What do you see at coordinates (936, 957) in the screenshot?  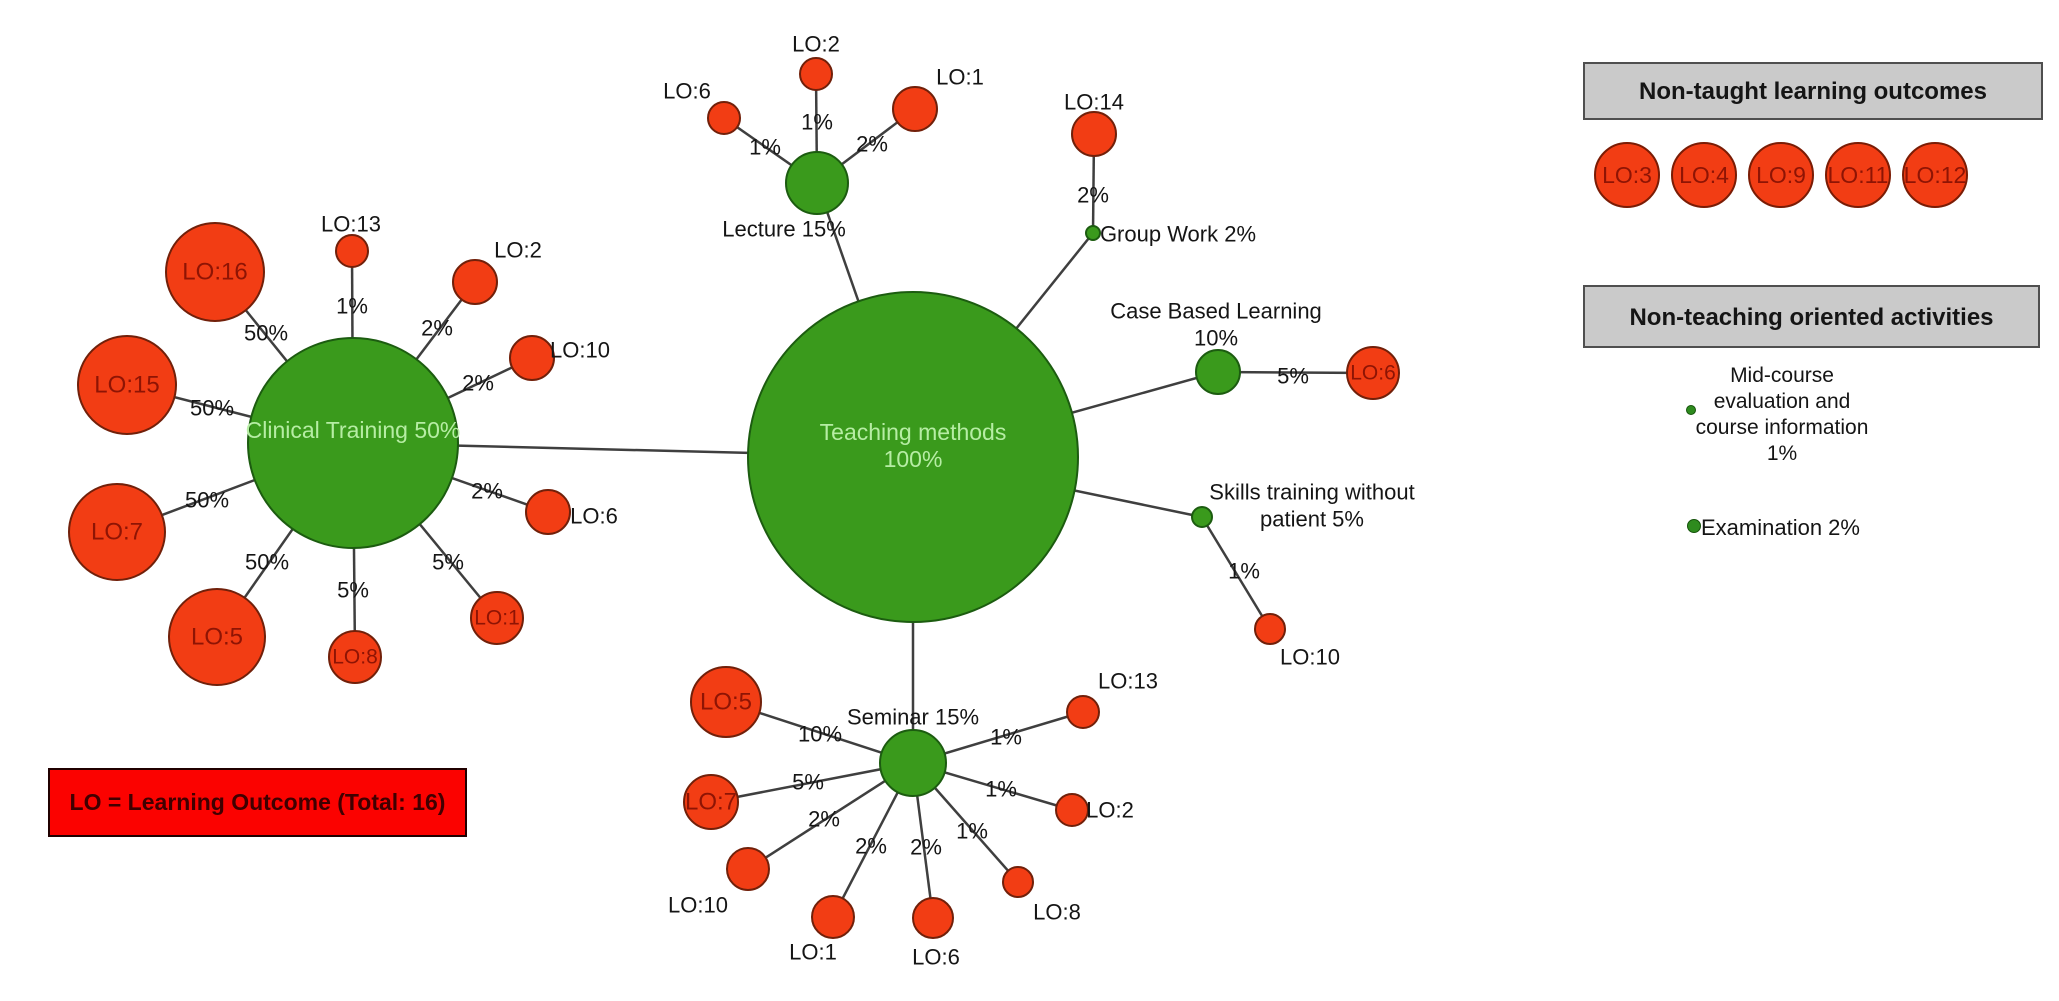 I see `node-label-seminar-lo6: LO:6` at bounding box center [936, 957].